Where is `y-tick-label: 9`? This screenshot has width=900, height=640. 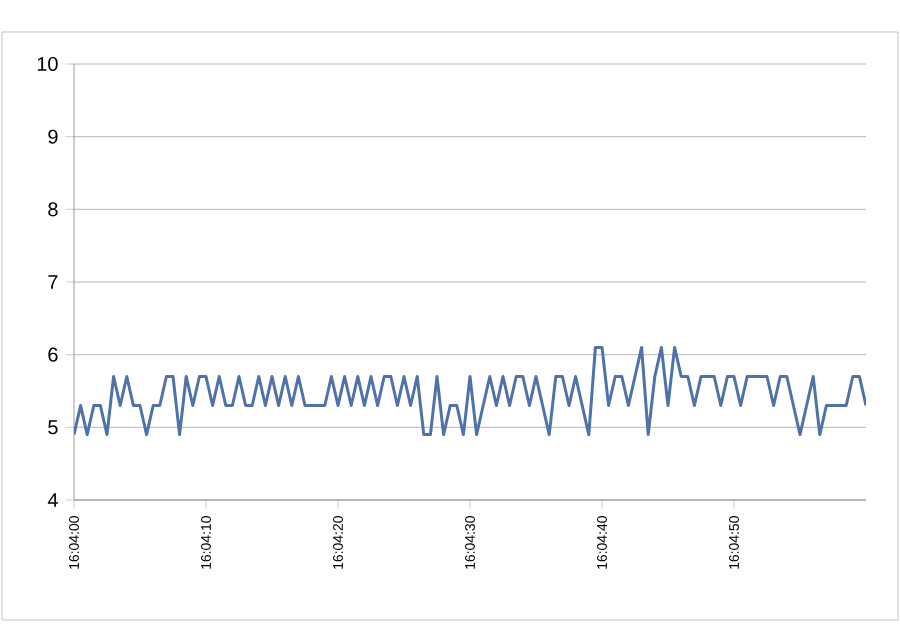 y-tick-label: 9 is located at coordinates (53, 136).